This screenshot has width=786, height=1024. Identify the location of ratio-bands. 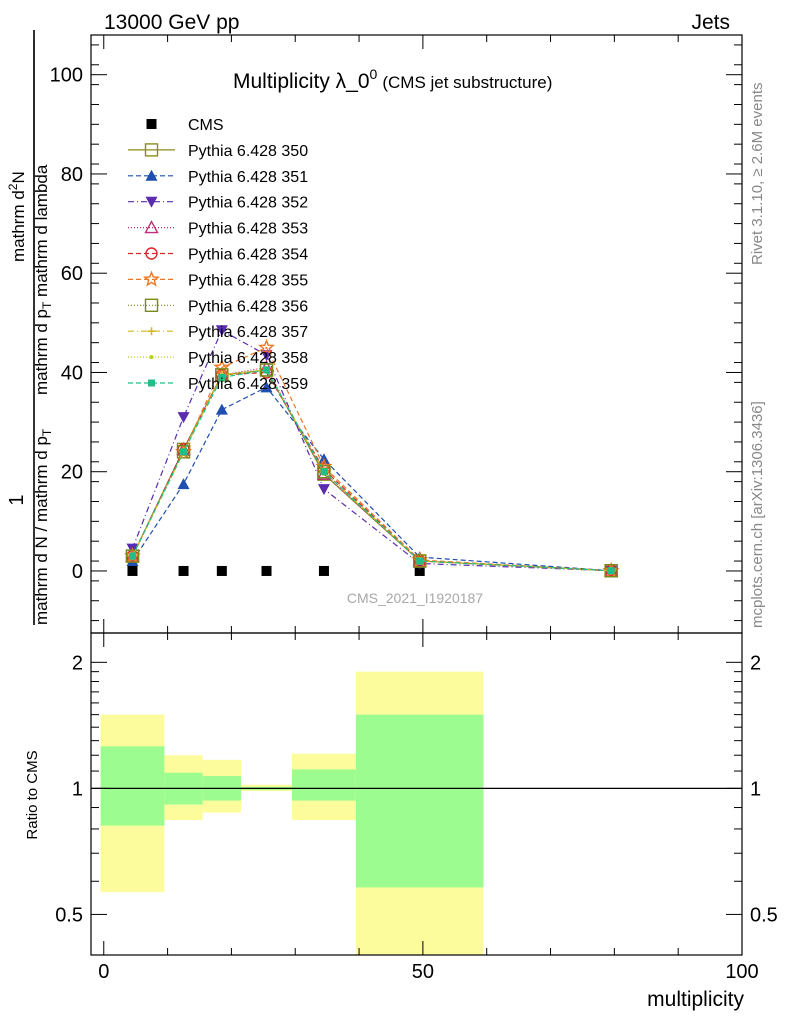
(292, 813).